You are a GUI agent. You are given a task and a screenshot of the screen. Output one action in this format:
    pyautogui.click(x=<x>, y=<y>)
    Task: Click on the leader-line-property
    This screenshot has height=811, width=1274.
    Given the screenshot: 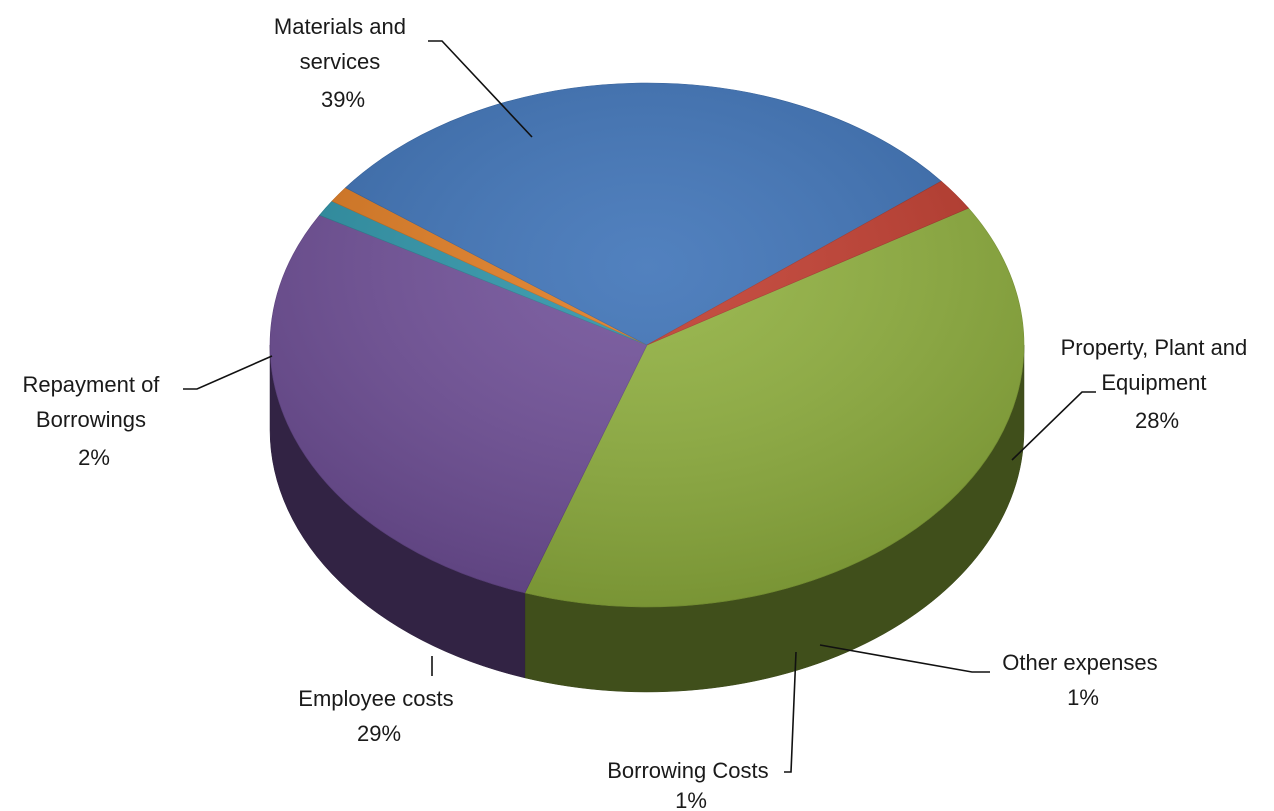 What is the action you would take?
    pyautogui.click(x=1053, y=426)
    